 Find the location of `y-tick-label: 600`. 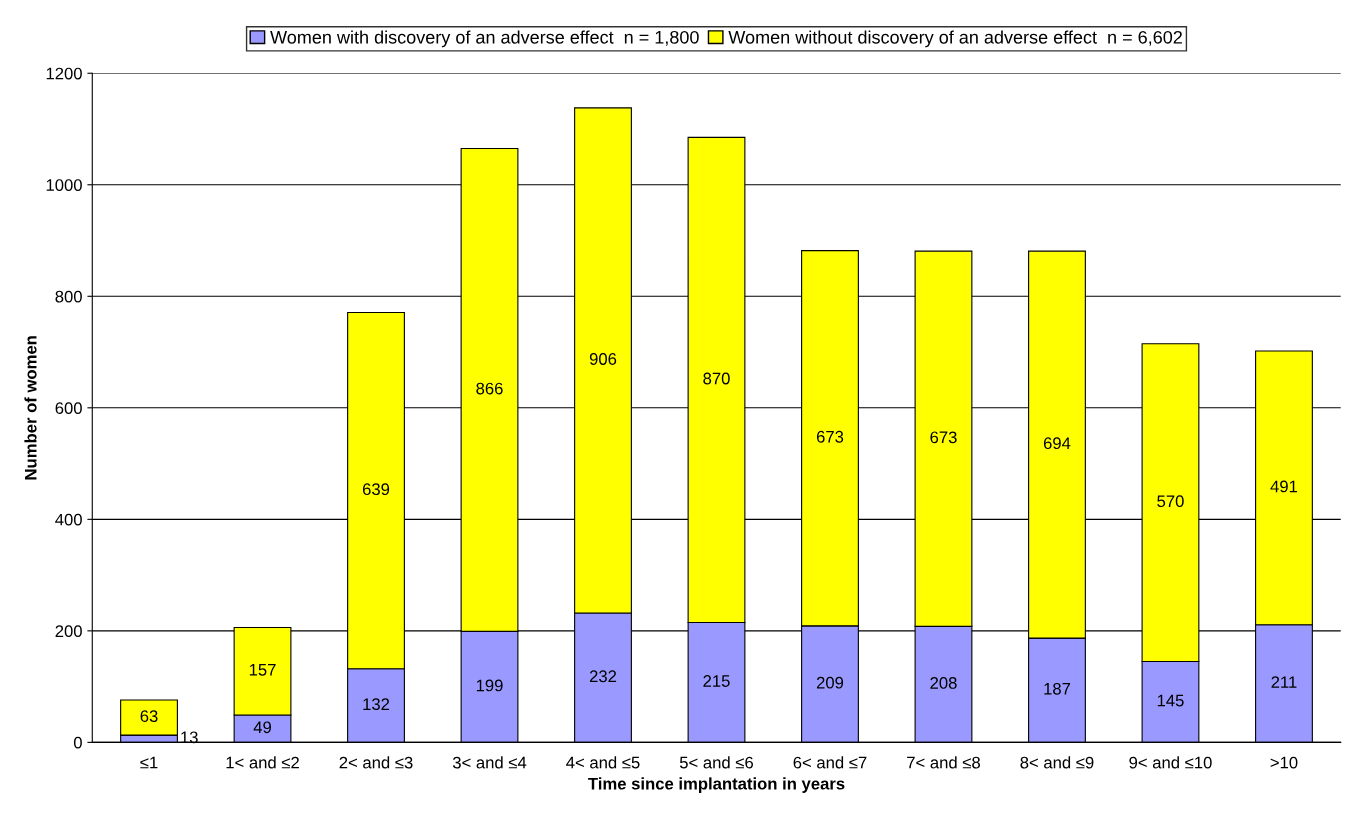

y-tick-label: 600 is located at coordinates (68, 408).